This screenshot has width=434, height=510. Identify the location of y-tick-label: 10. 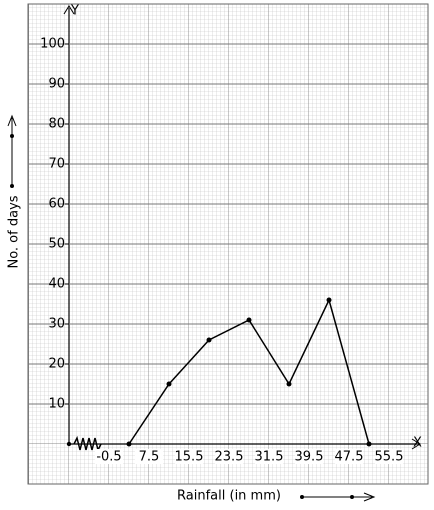
(56, 404).